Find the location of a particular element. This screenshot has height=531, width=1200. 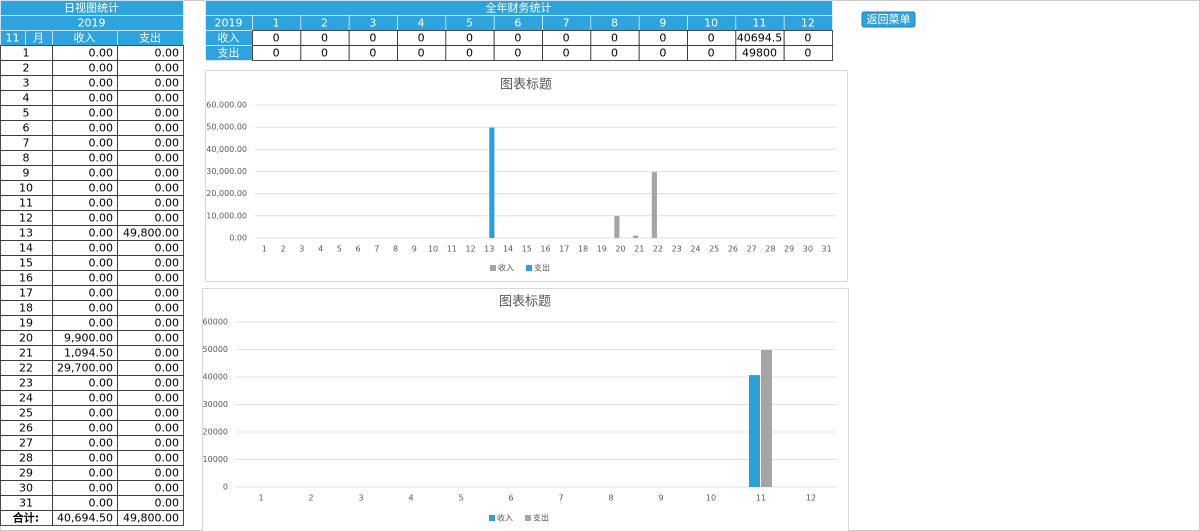

x-tick-label: 9 is located at coordinates (414, 249).